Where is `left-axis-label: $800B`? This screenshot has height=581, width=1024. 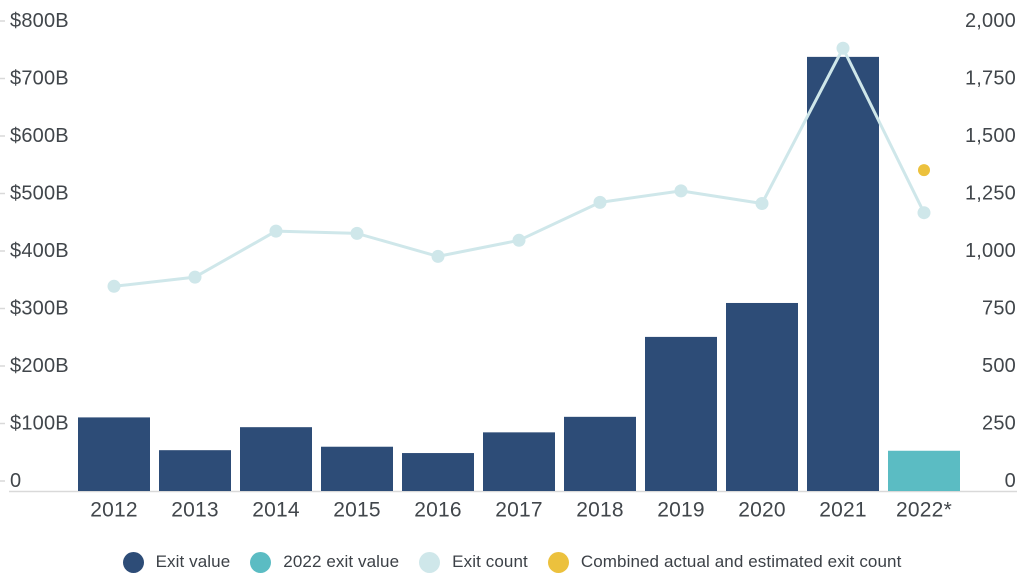 left-axis-label: $800B is located at coordinates (39, 21).